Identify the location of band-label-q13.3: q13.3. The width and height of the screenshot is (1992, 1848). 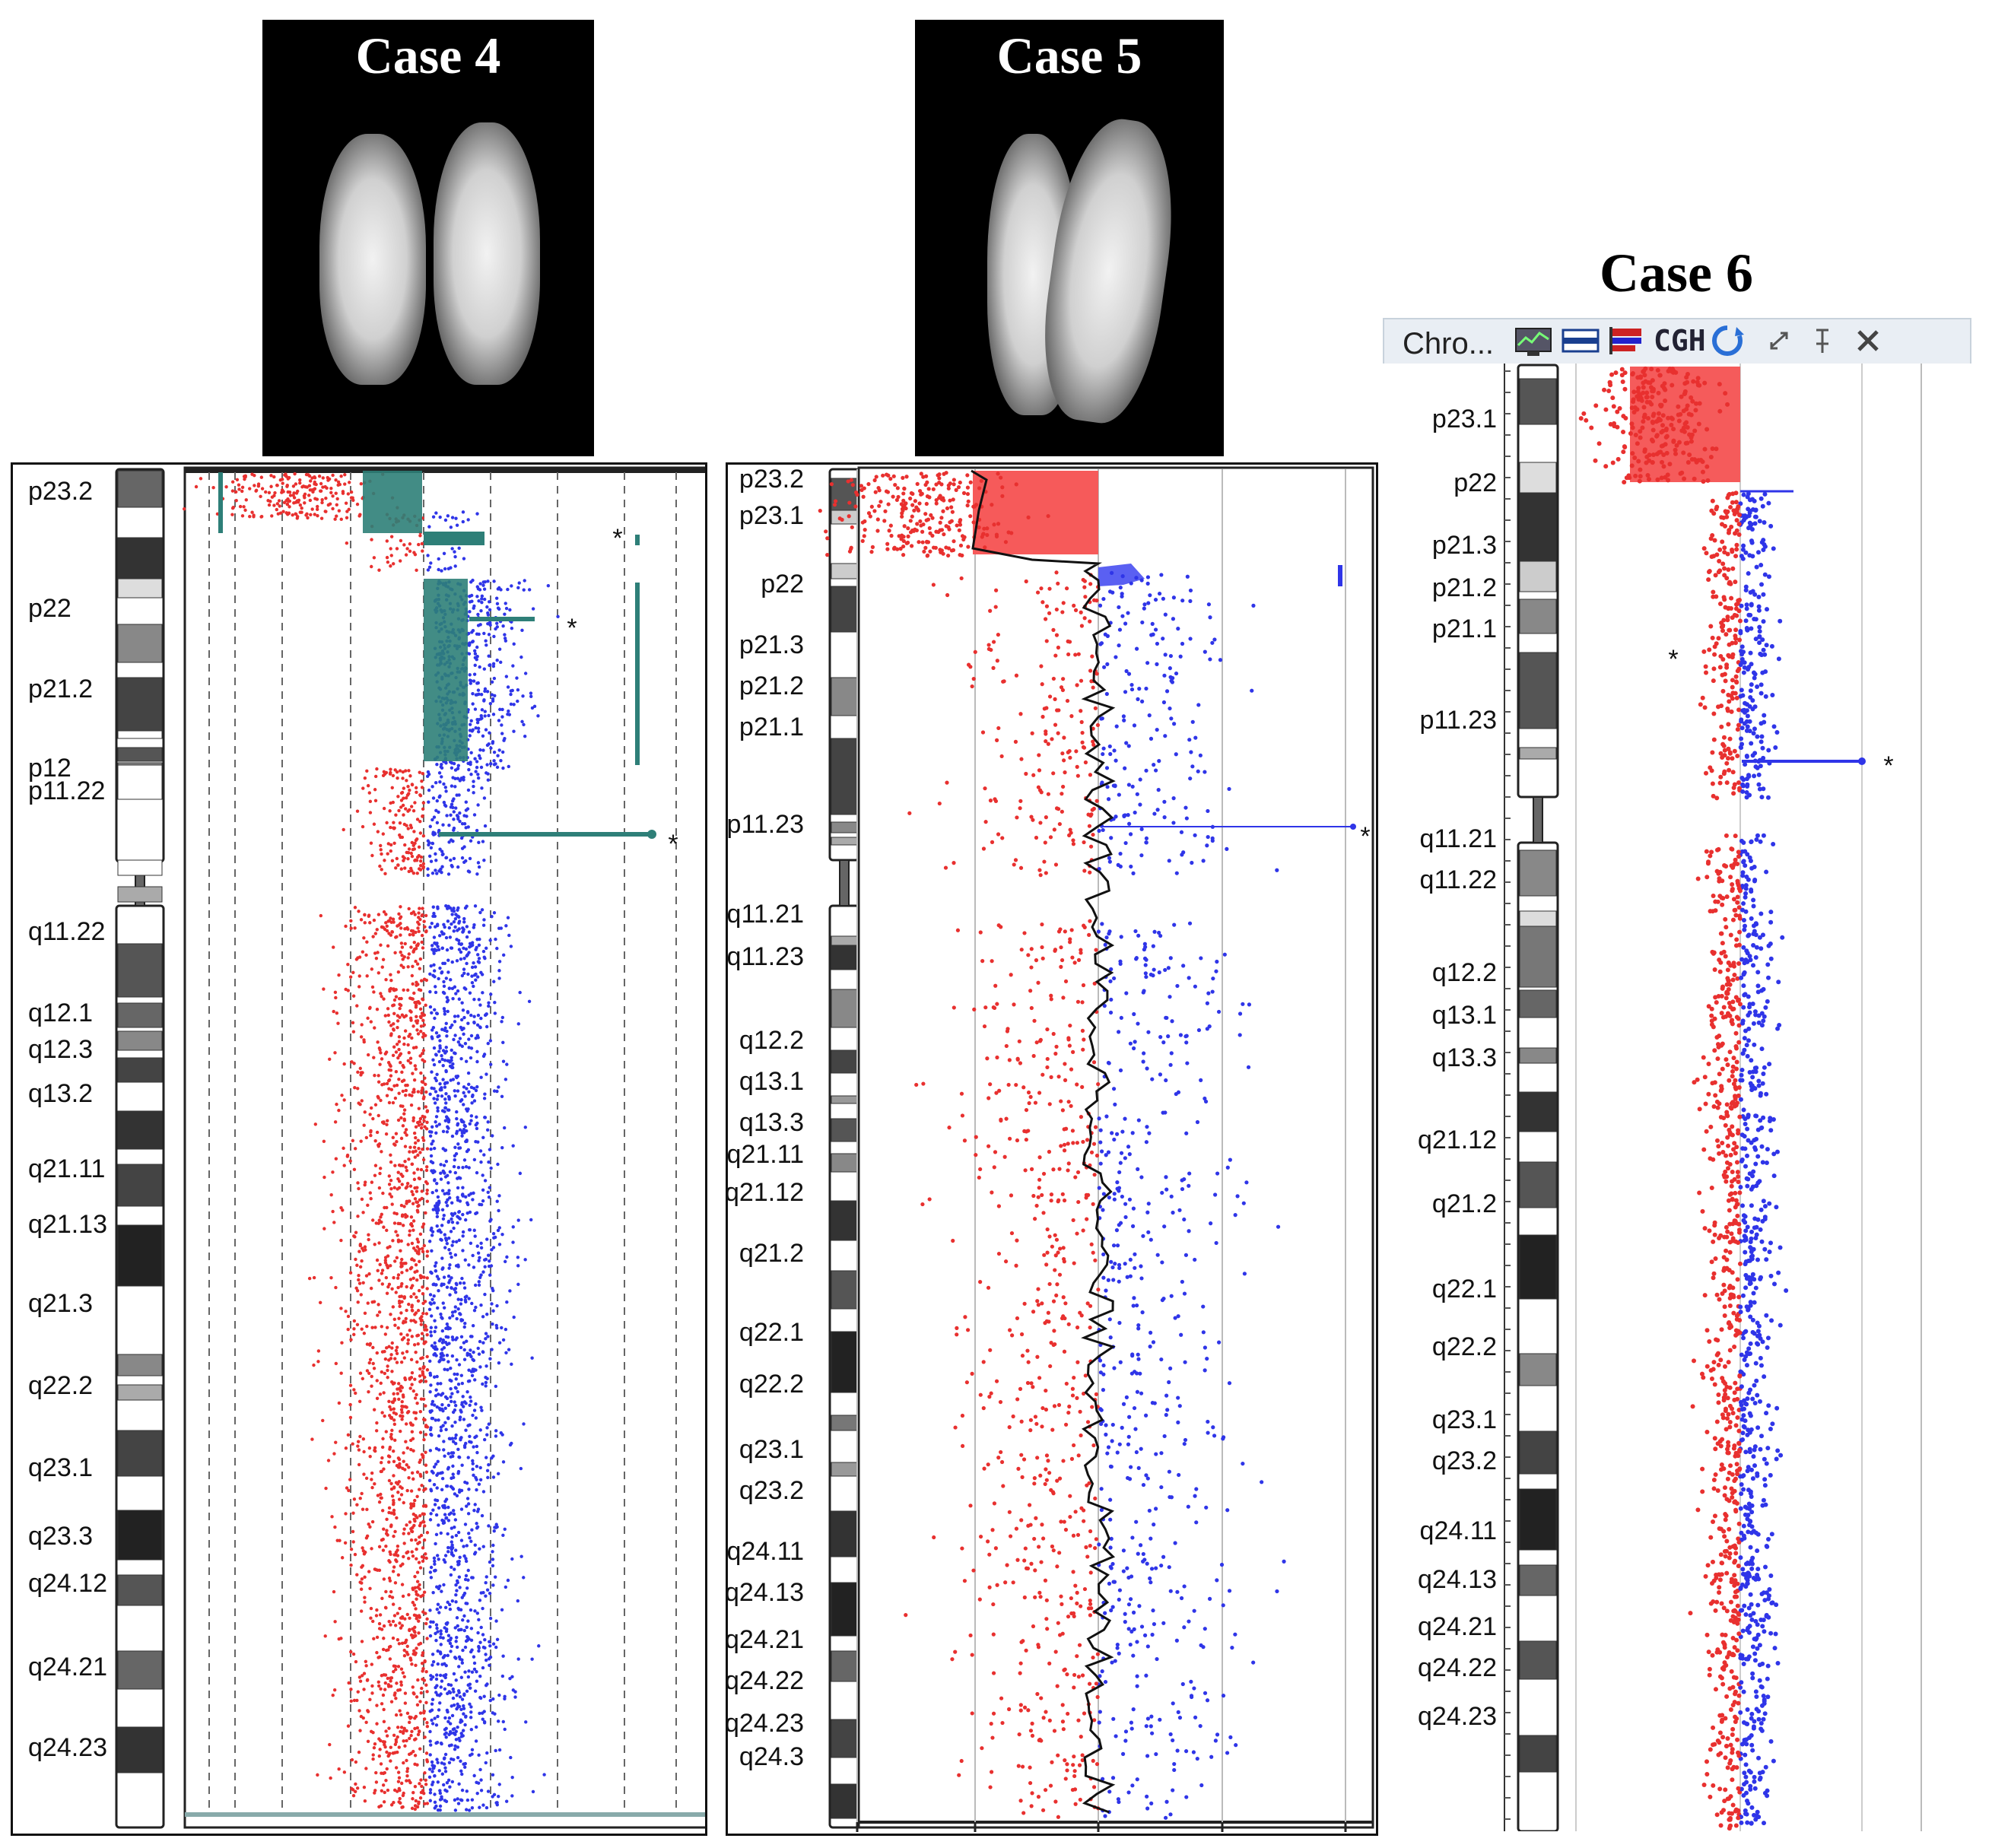
(771, 1122).